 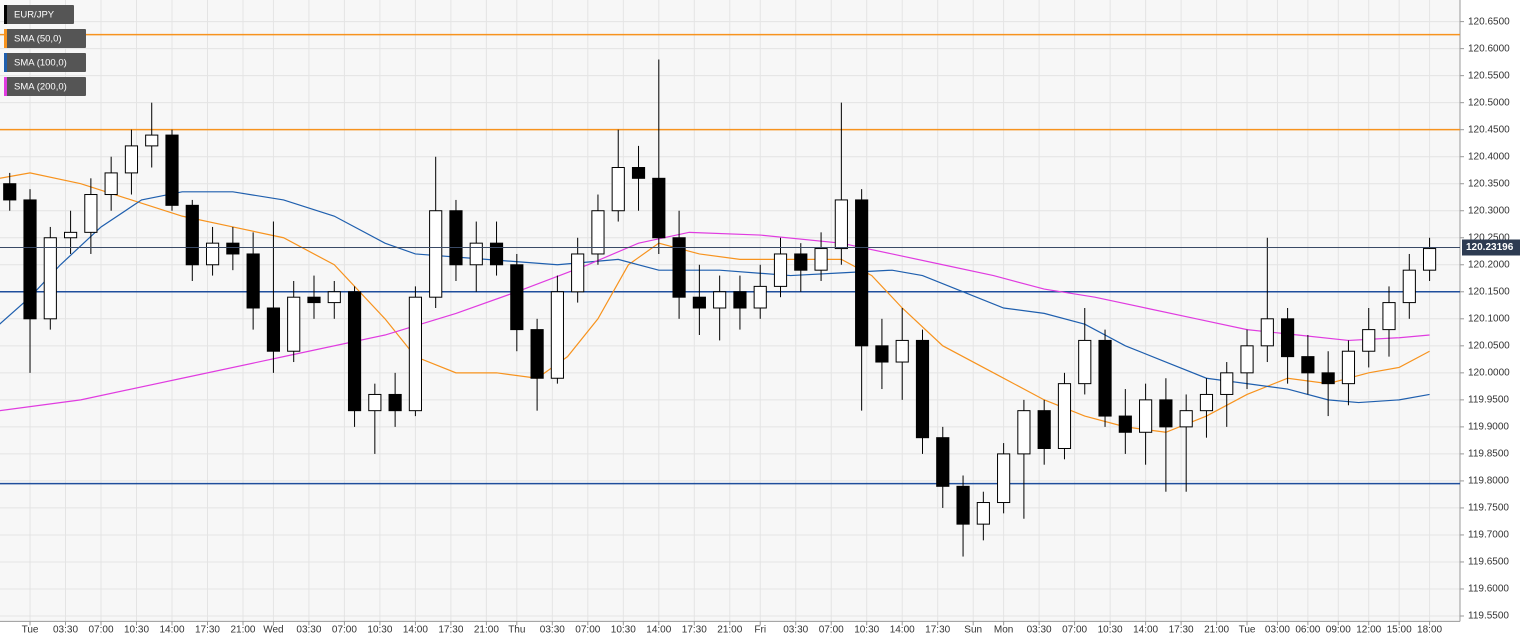 I want to click on y-tick-label: 120.2500, so click(x=1489, y=237).